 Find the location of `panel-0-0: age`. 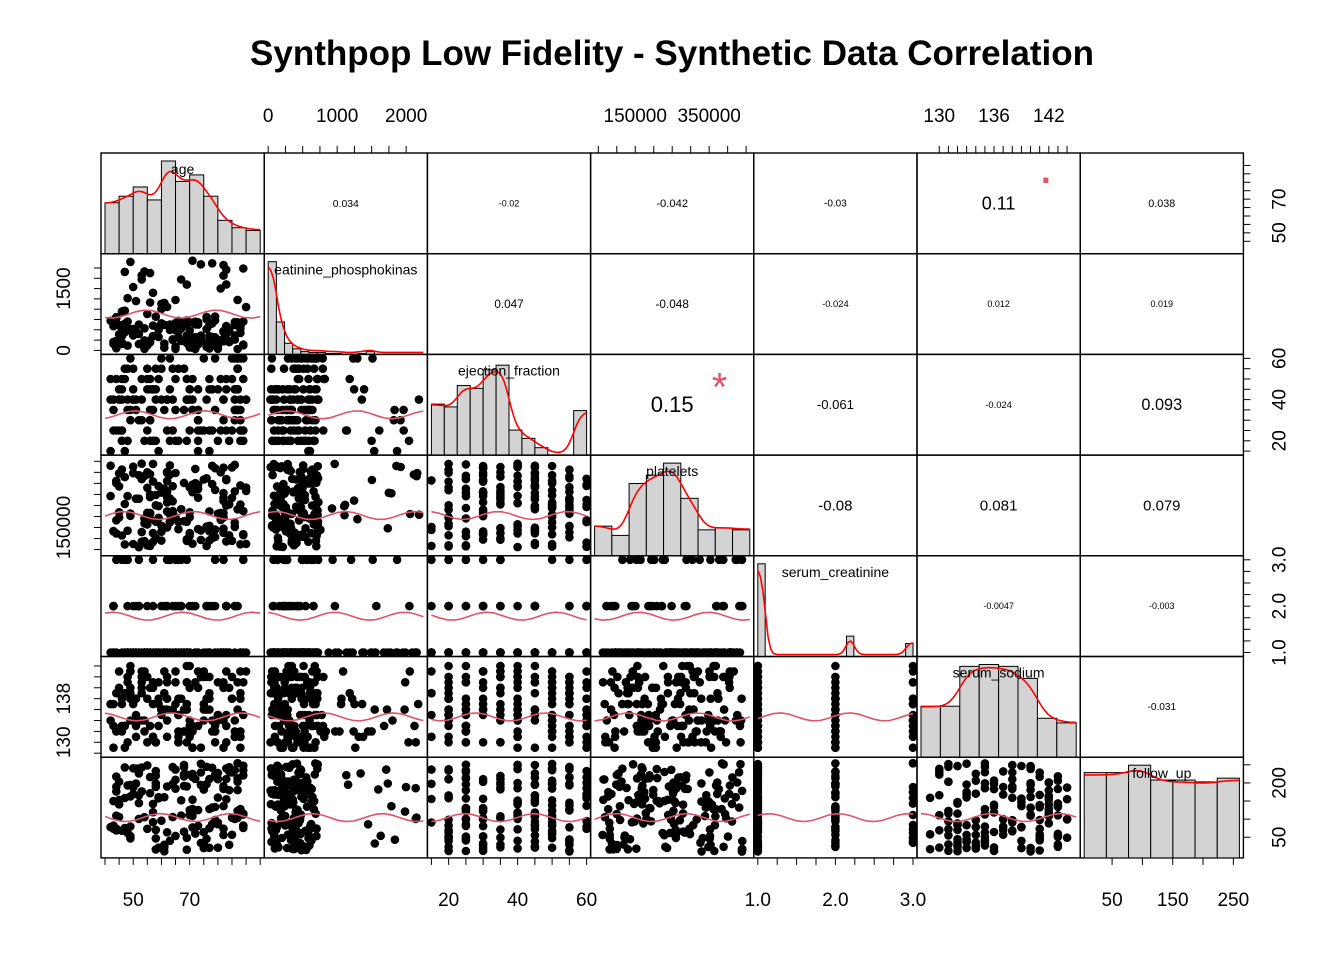

panel-0-0: age is located at coordinates (182, 203).